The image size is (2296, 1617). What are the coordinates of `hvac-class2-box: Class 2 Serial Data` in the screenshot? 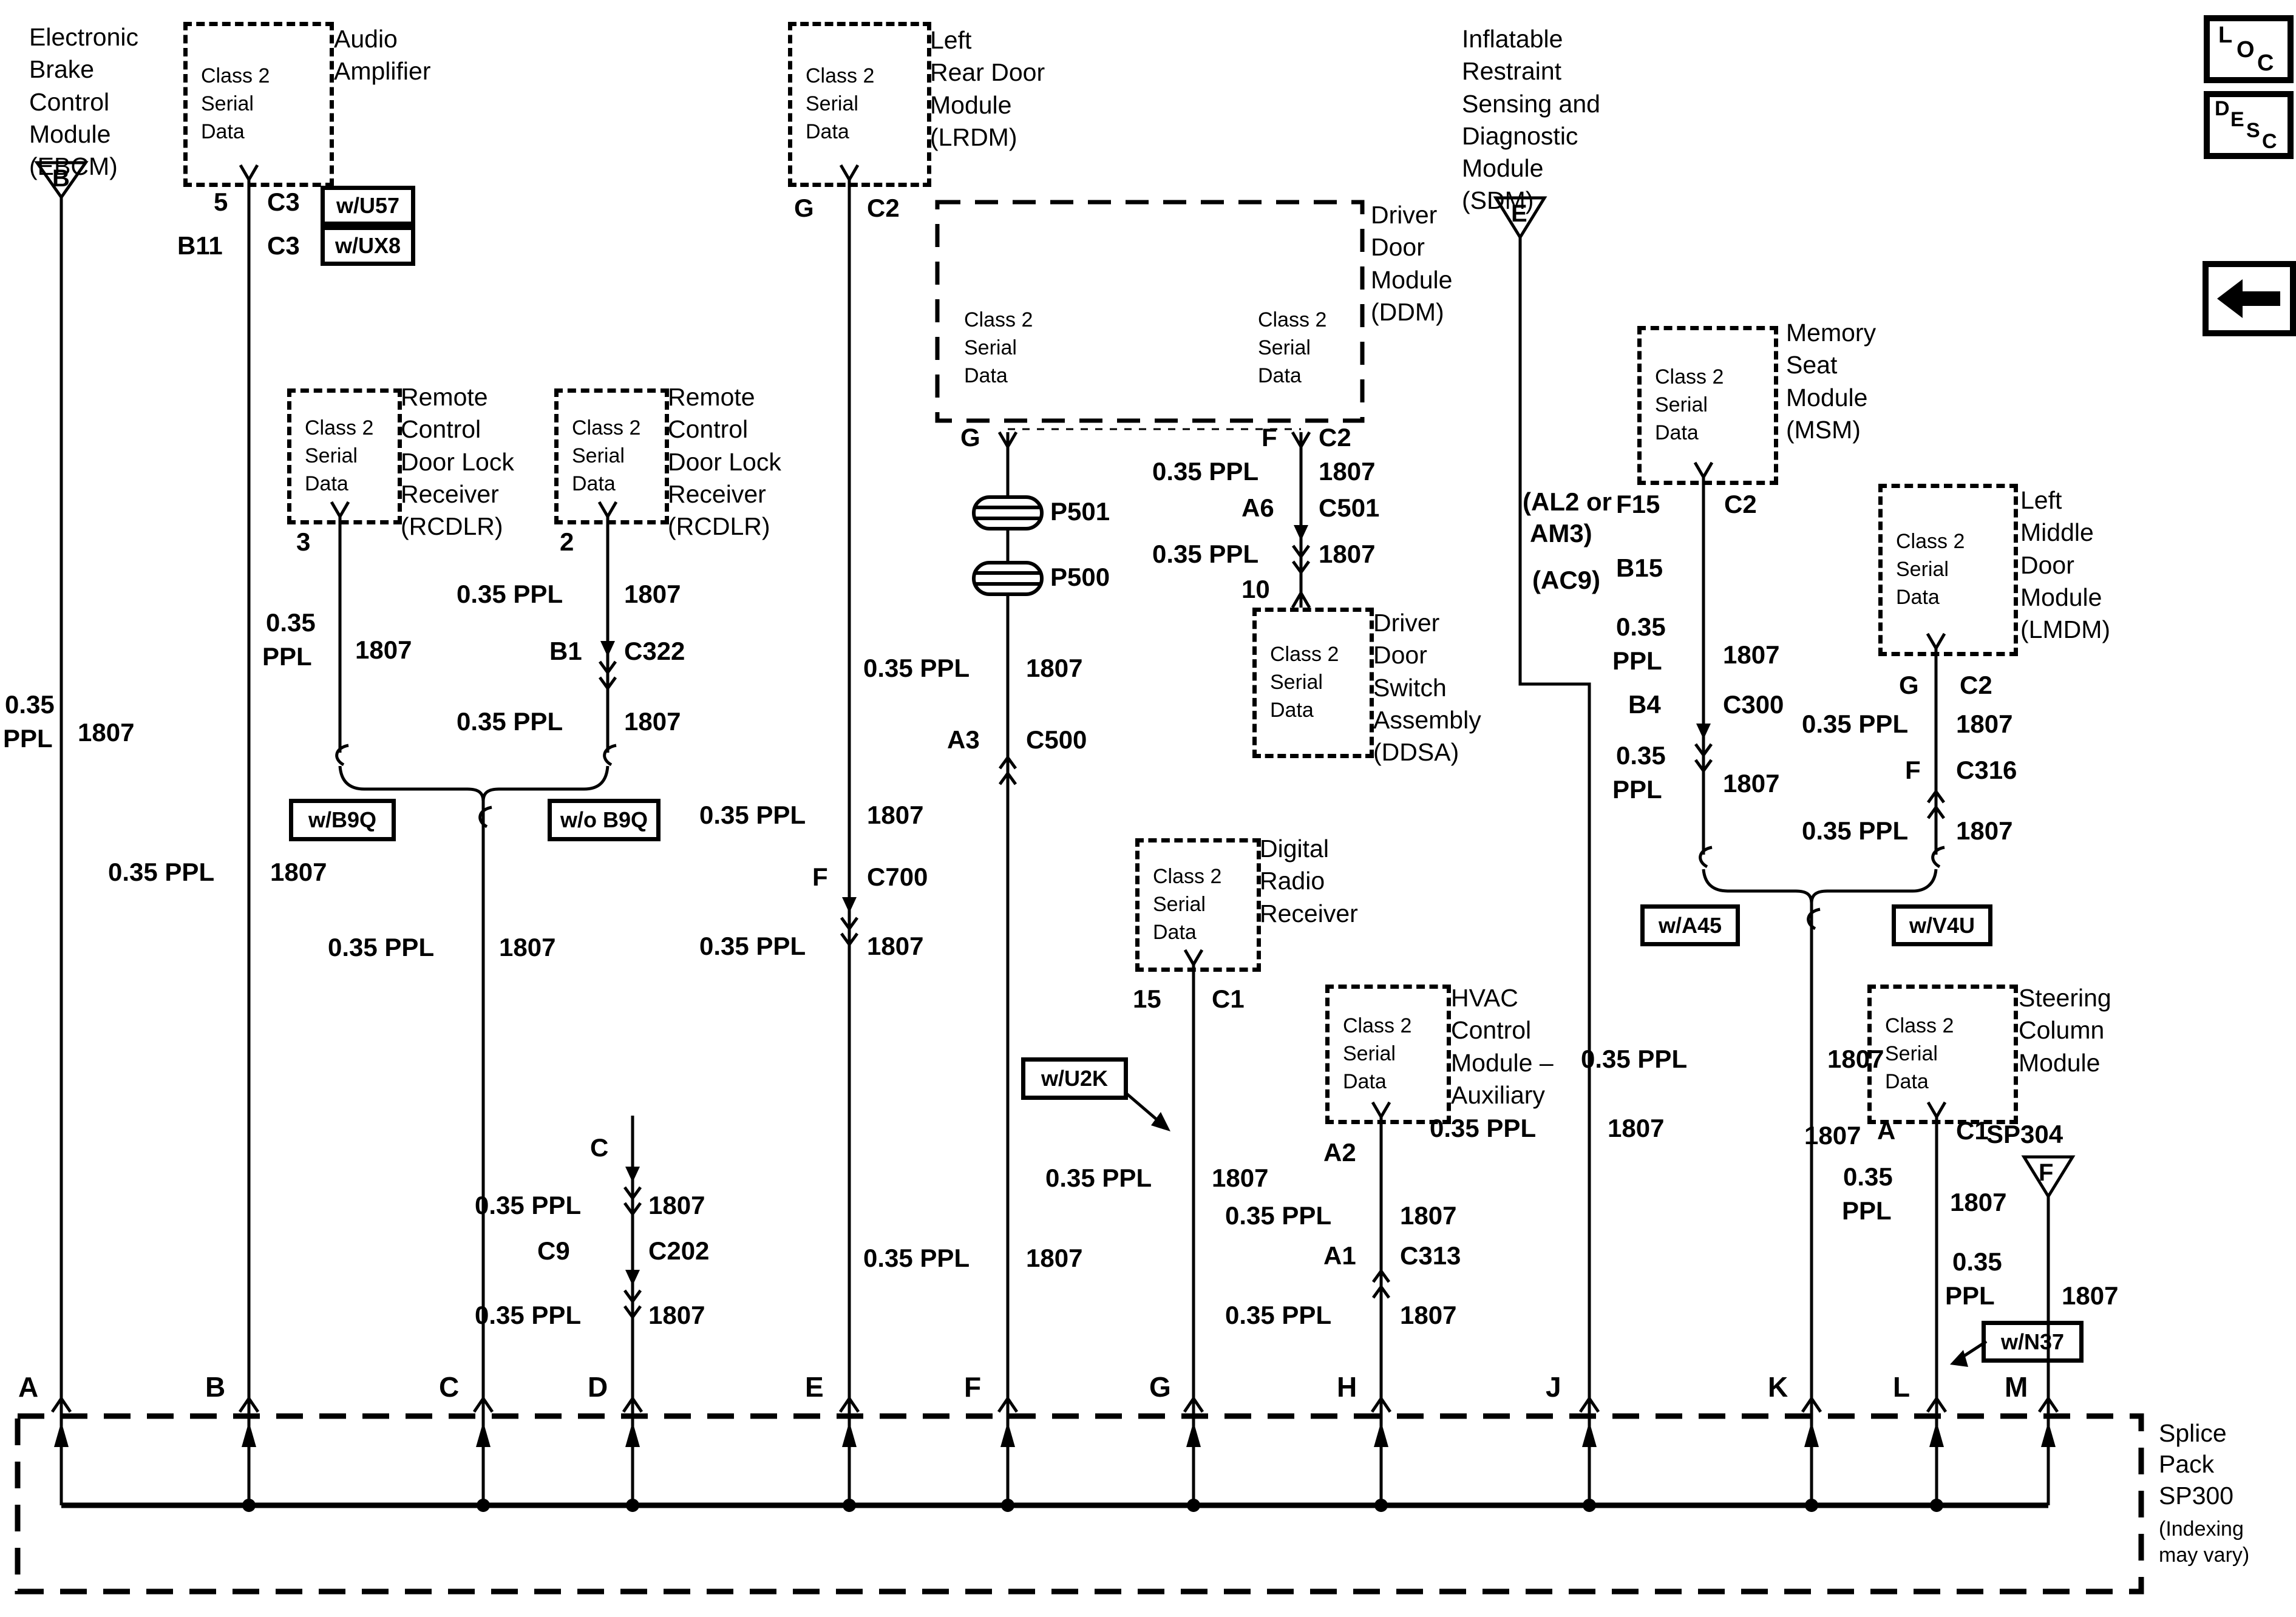 It's located at (1388, 1054).